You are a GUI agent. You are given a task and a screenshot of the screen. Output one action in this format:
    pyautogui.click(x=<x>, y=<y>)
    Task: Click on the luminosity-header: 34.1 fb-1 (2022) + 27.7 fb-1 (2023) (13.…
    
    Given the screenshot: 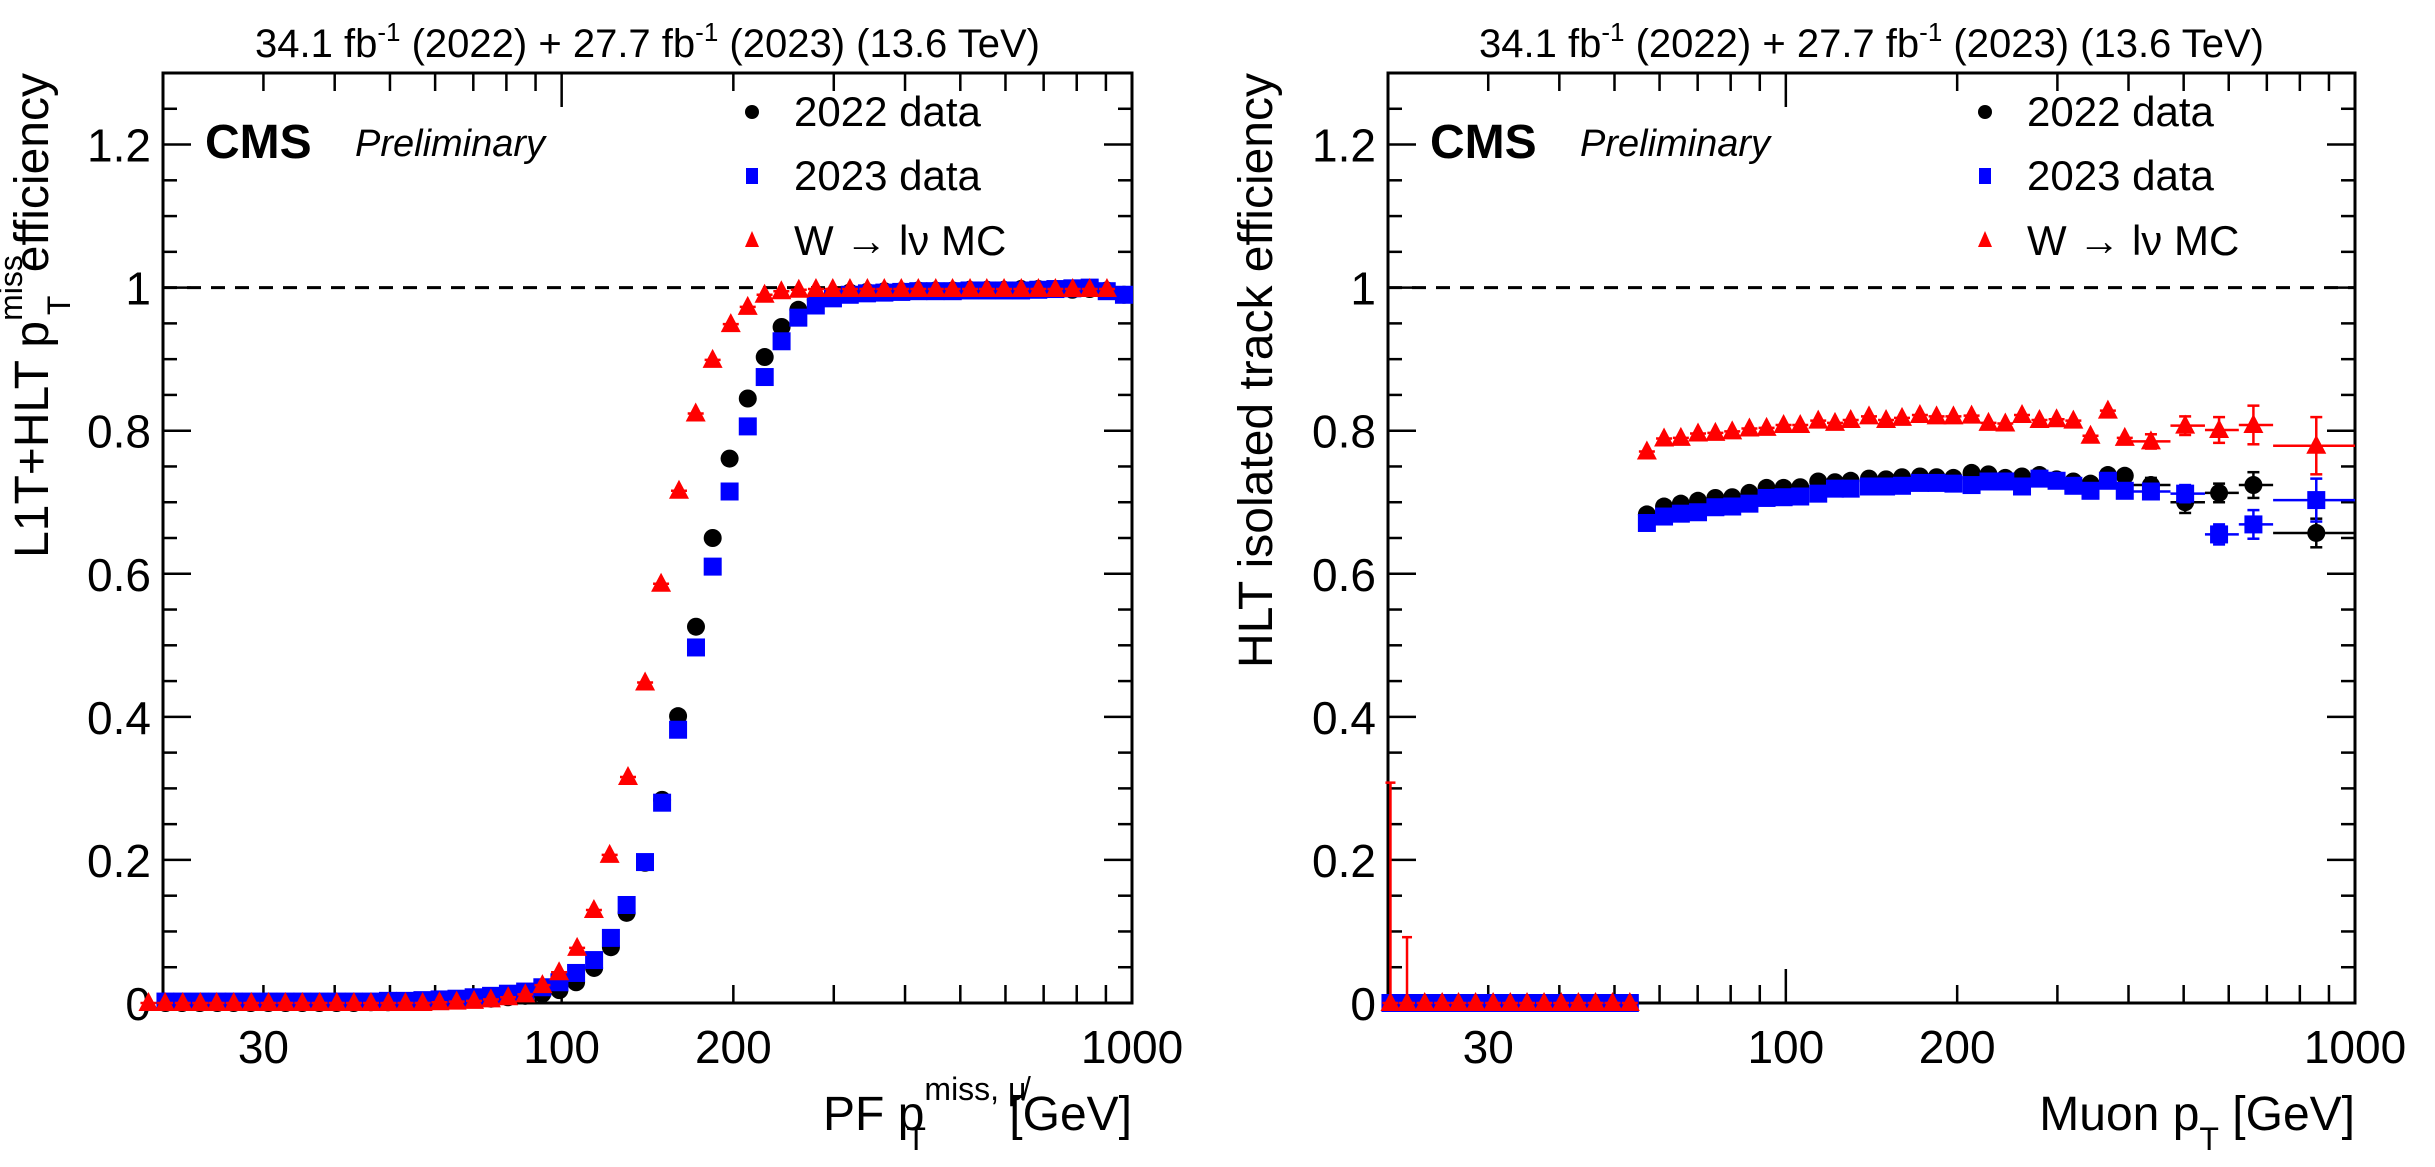 What is the action you would take?
    pyautogui.click(x=1871, y=41)
    